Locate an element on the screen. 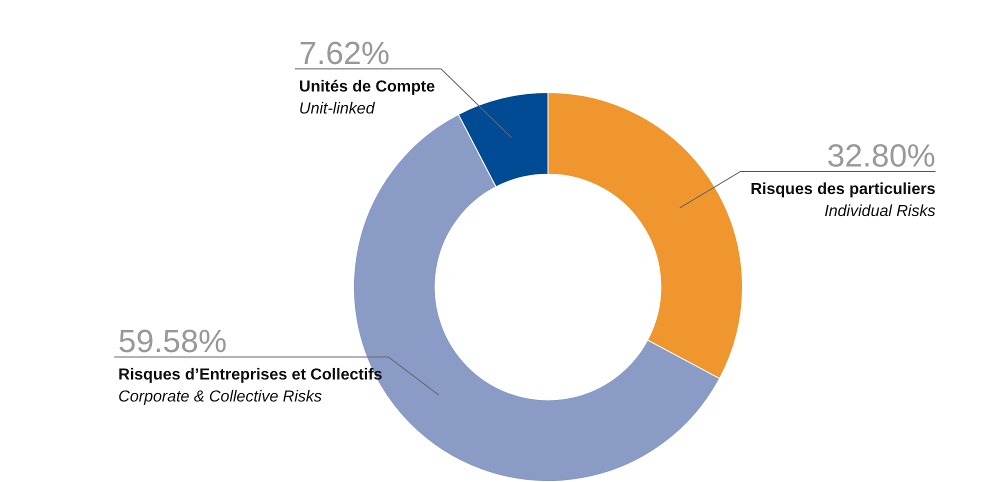  data-label: 7.62% is located at coordinates (344, 52).